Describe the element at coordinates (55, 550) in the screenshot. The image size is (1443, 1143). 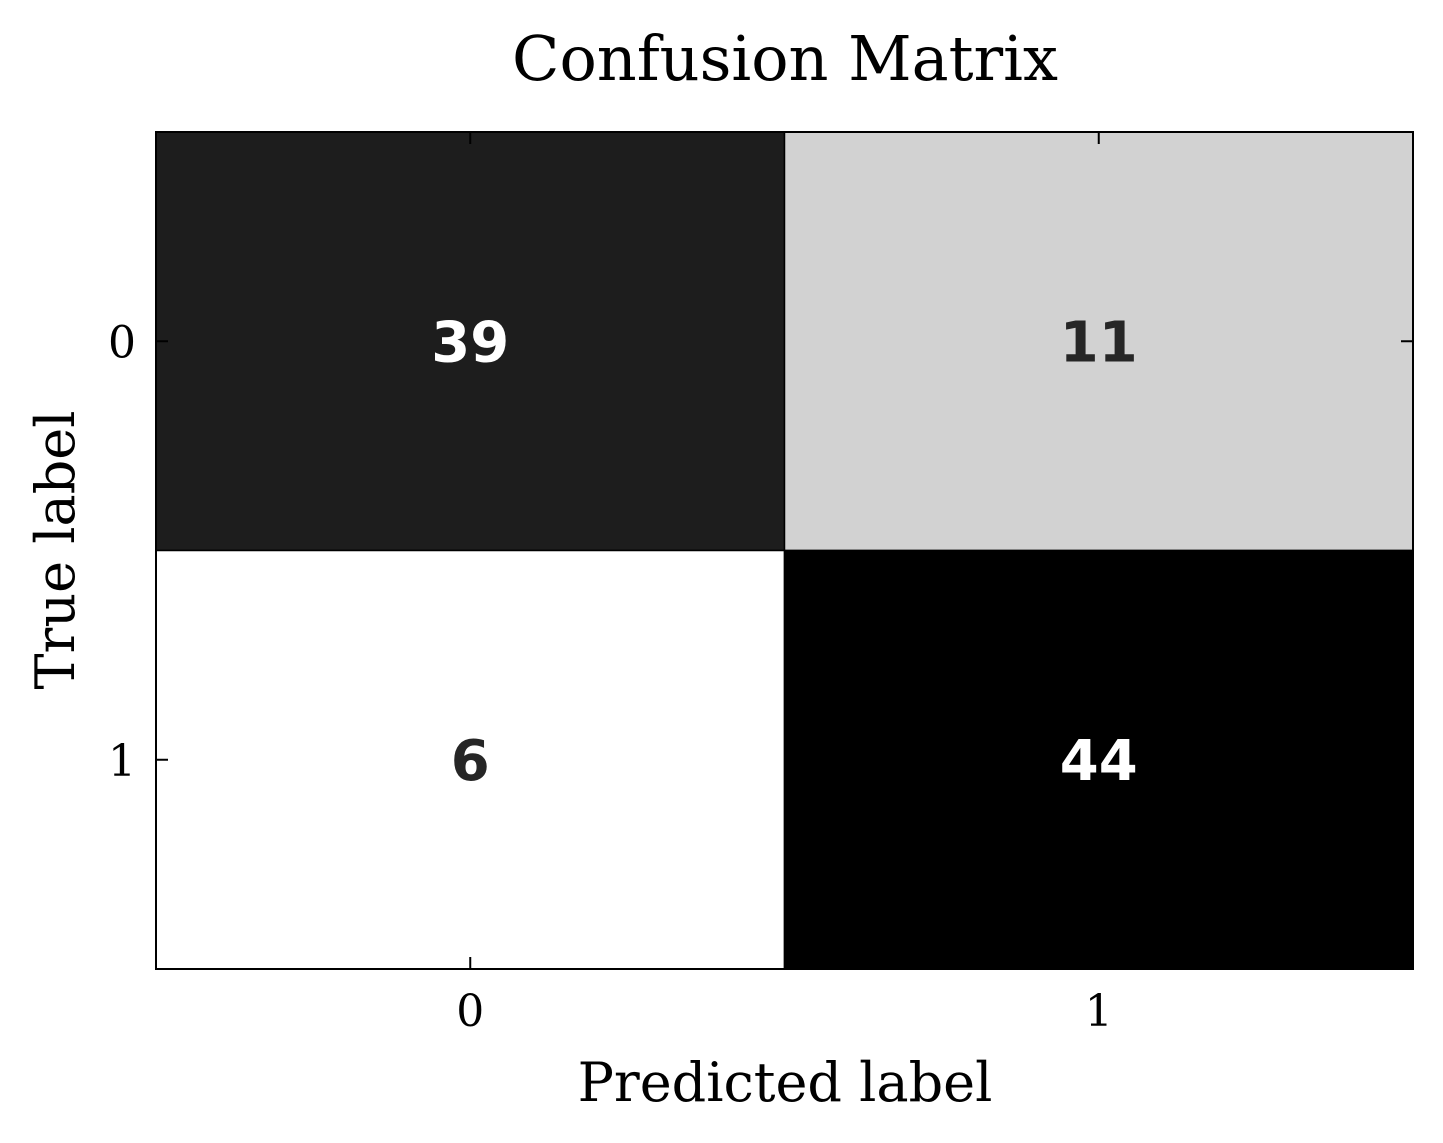
I see `y-axis-label: True label` at that location.